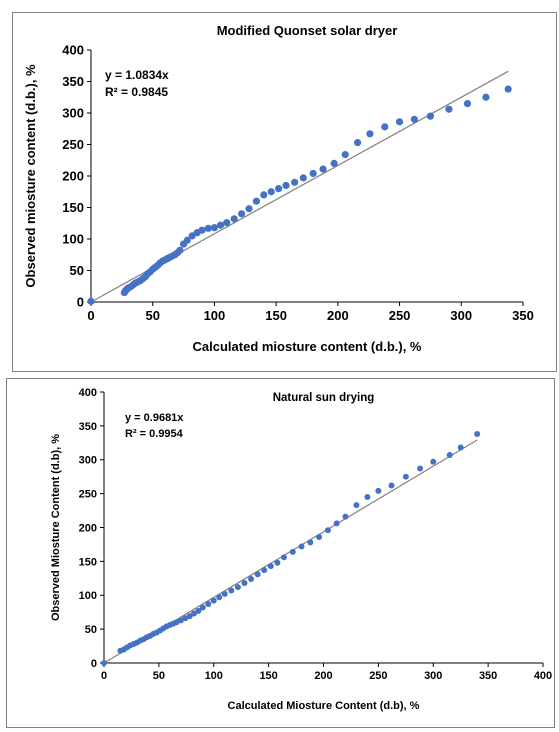 The height and width of the screenshot is (732, 559). I want to click on r-squared-label: R² = 0.9845, so click(136, 92).